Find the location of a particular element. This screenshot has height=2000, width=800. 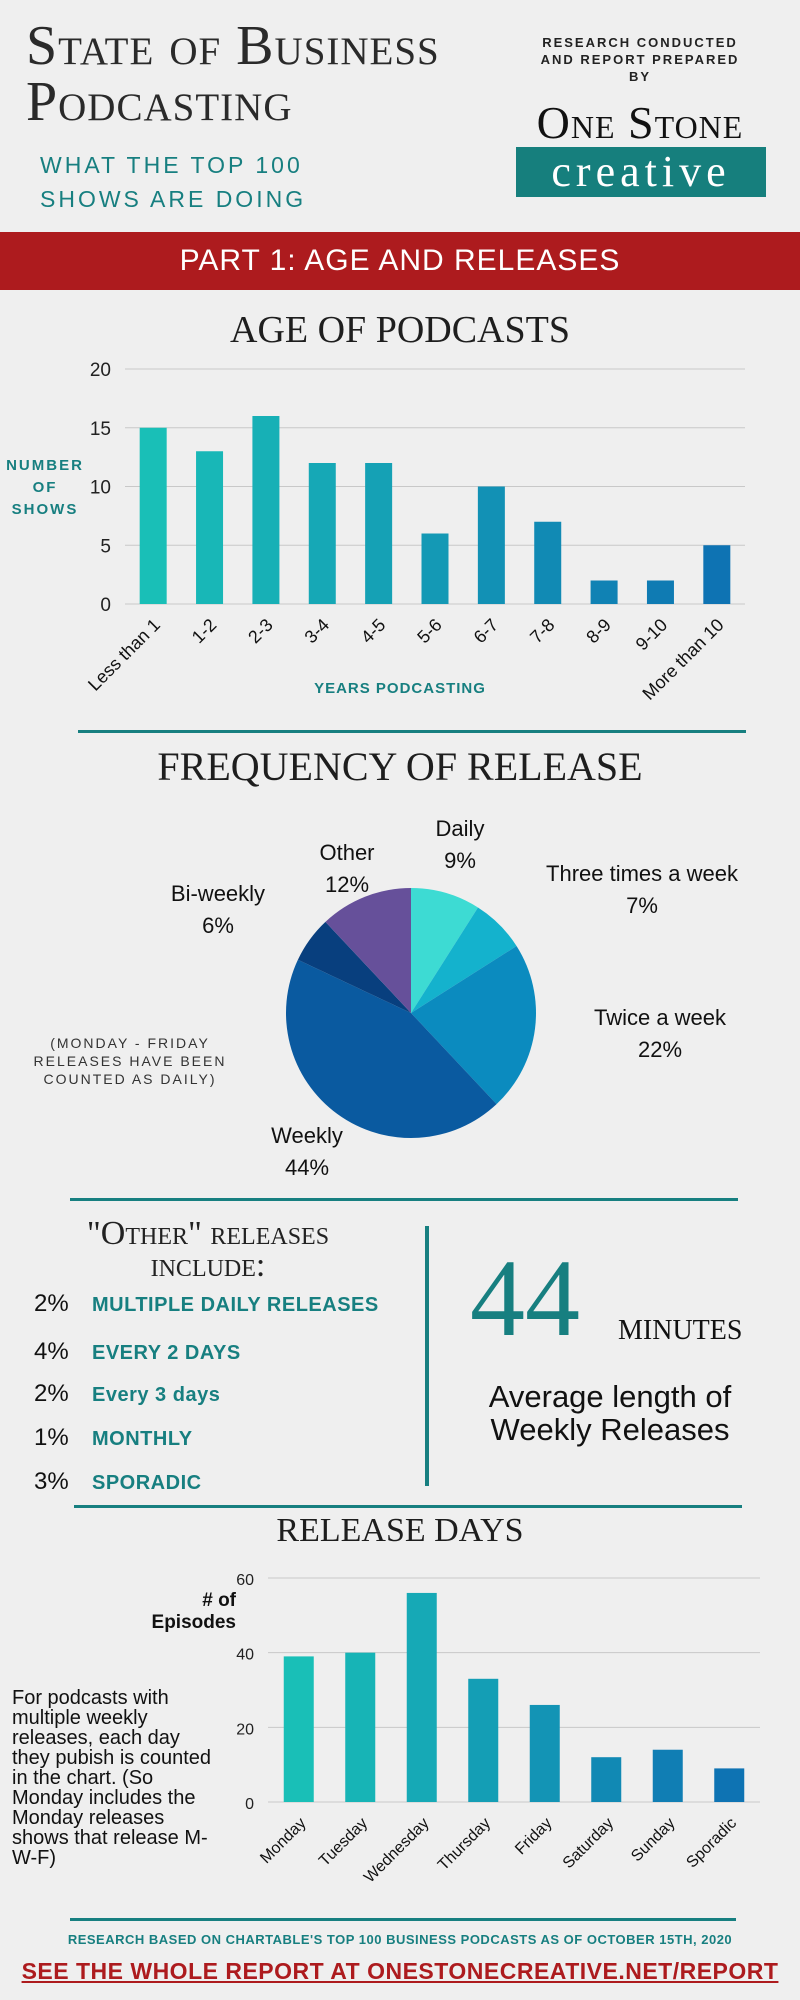

vertical-divider is located at coordinates (427, 1356).